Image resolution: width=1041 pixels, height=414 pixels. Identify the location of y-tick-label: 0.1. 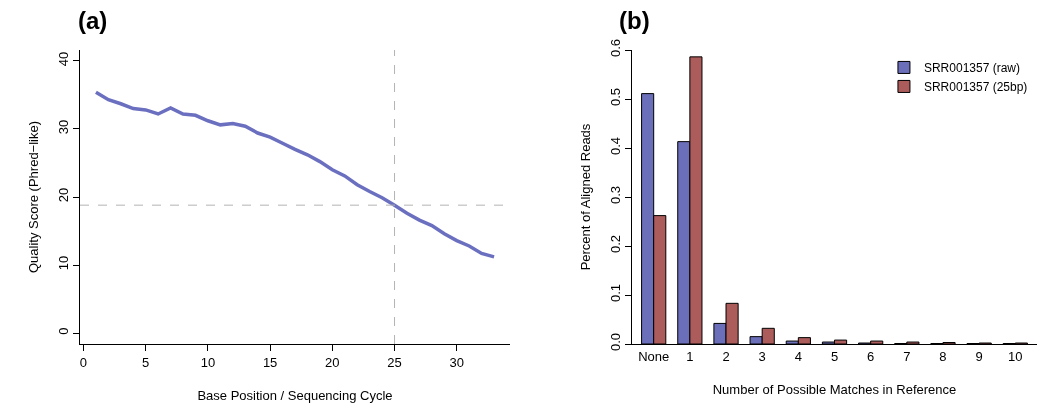
(615, 293).